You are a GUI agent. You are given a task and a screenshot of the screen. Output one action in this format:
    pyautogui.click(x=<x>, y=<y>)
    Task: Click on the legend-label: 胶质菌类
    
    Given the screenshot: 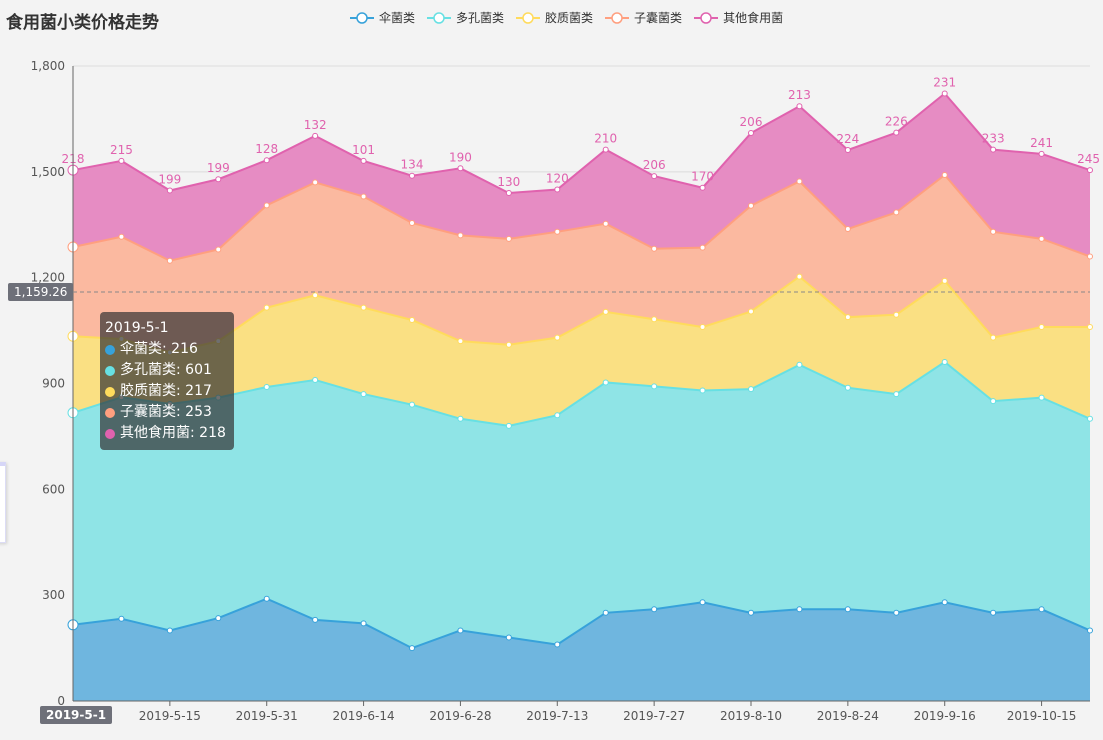 What is the action you would take?
    pyautogui.click(x=569, y=18)
    